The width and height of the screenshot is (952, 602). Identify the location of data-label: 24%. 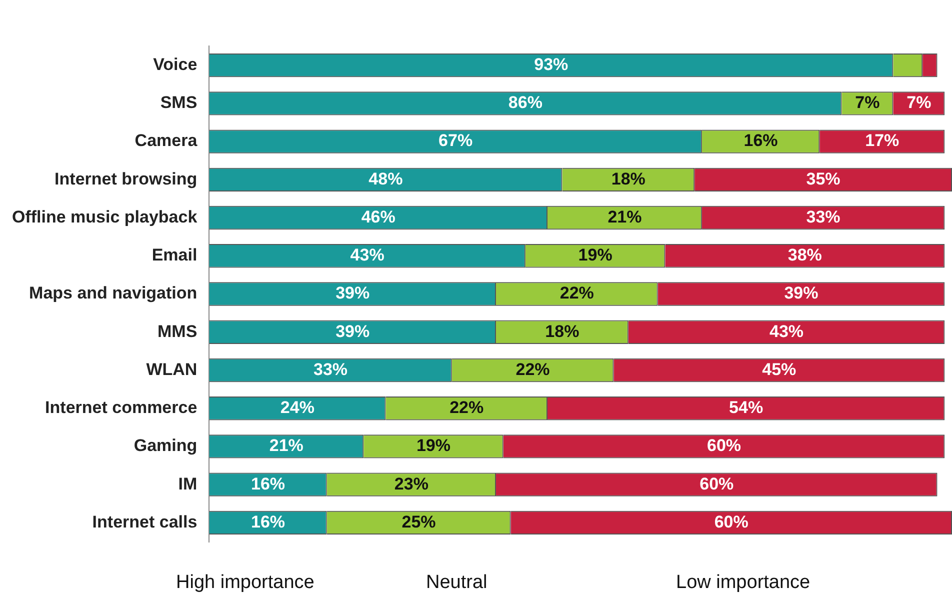
(297, 408).